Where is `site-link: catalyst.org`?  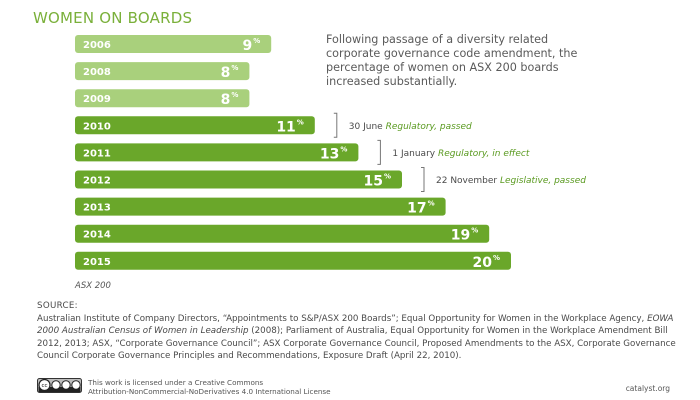
site-link: catalyst.org is located at coordinates (647, 388).